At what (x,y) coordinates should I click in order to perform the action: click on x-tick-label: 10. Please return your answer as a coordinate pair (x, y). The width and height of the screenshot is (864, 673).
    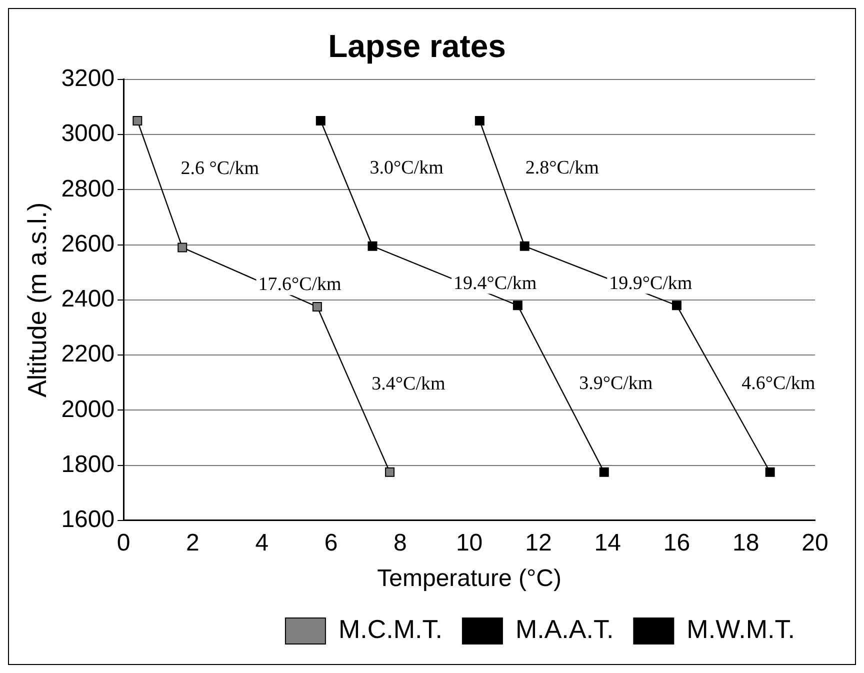
    Looking at the image, I should click on (469, 542).